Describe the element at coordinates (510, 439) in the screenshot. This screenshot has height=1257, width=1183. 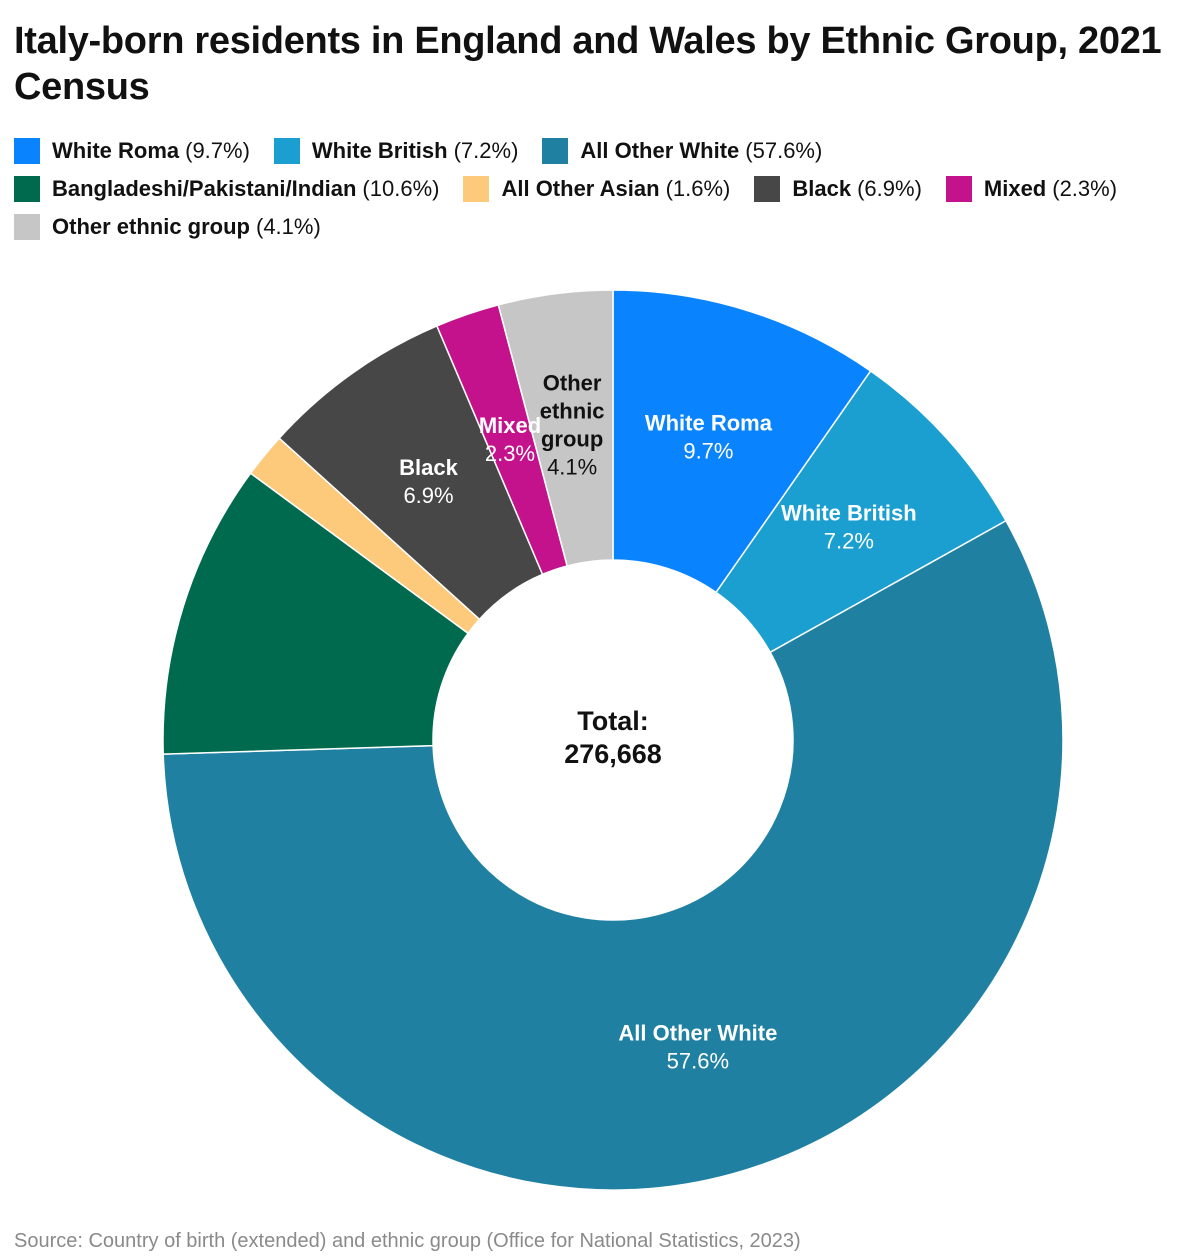
I see `slice-label: Mixed 2.3%` at that location.